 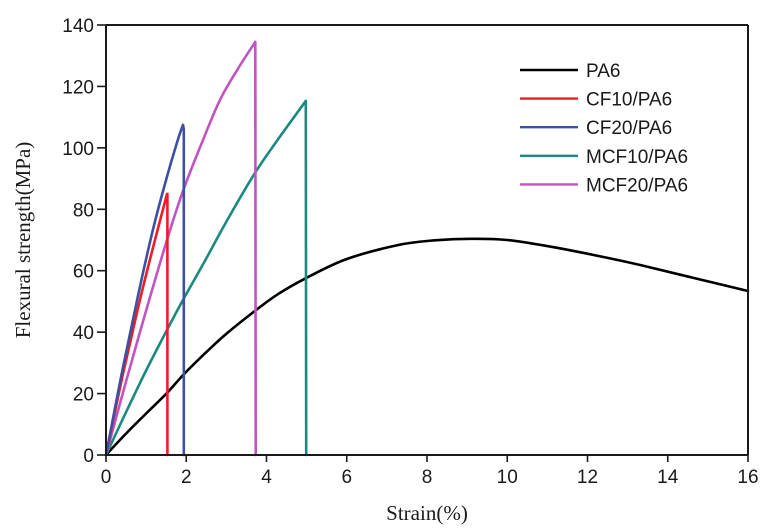 What do you see at coordinates (83, 272) in the screenshot?
I see `y-tick-label: 60` at bounding box center [83, 272].